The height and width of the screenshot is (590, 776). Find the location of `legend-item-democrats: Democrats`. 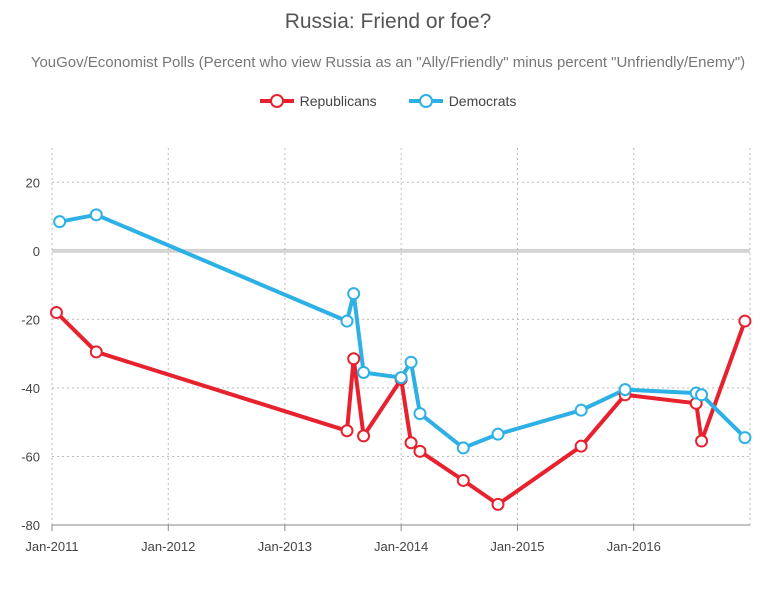

legend-item-democrats: Democrats is located at coordinates (462, 101).